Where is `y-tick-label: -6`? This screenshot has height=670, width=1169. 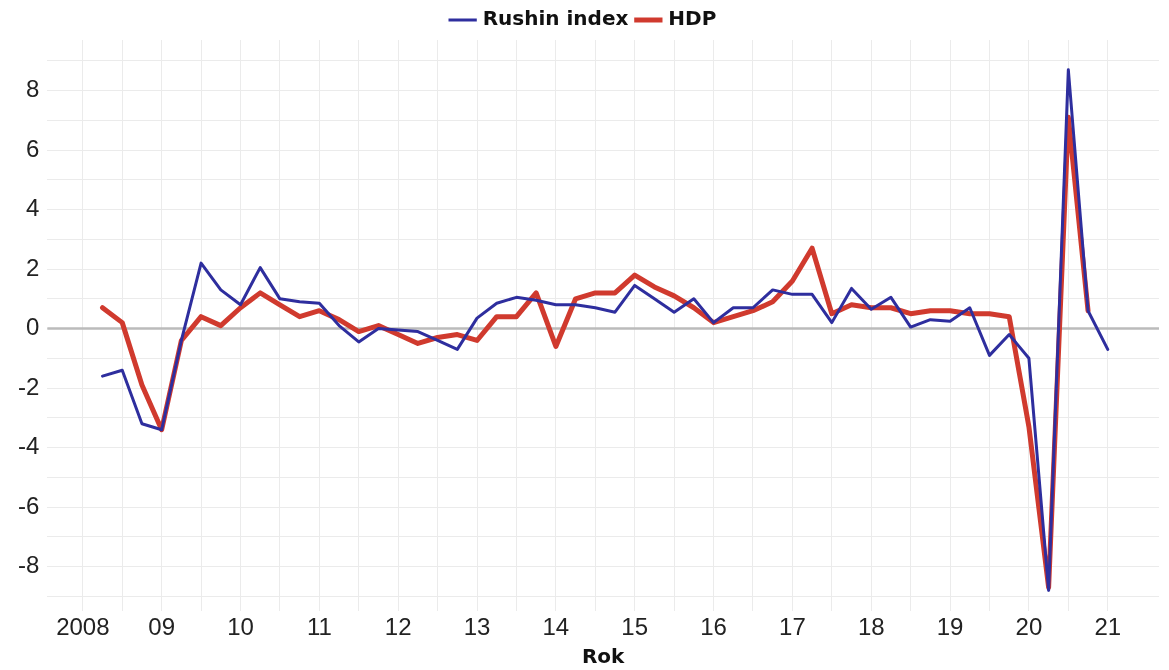 y-tick-label: -6 is located at coordinates (29, 505).